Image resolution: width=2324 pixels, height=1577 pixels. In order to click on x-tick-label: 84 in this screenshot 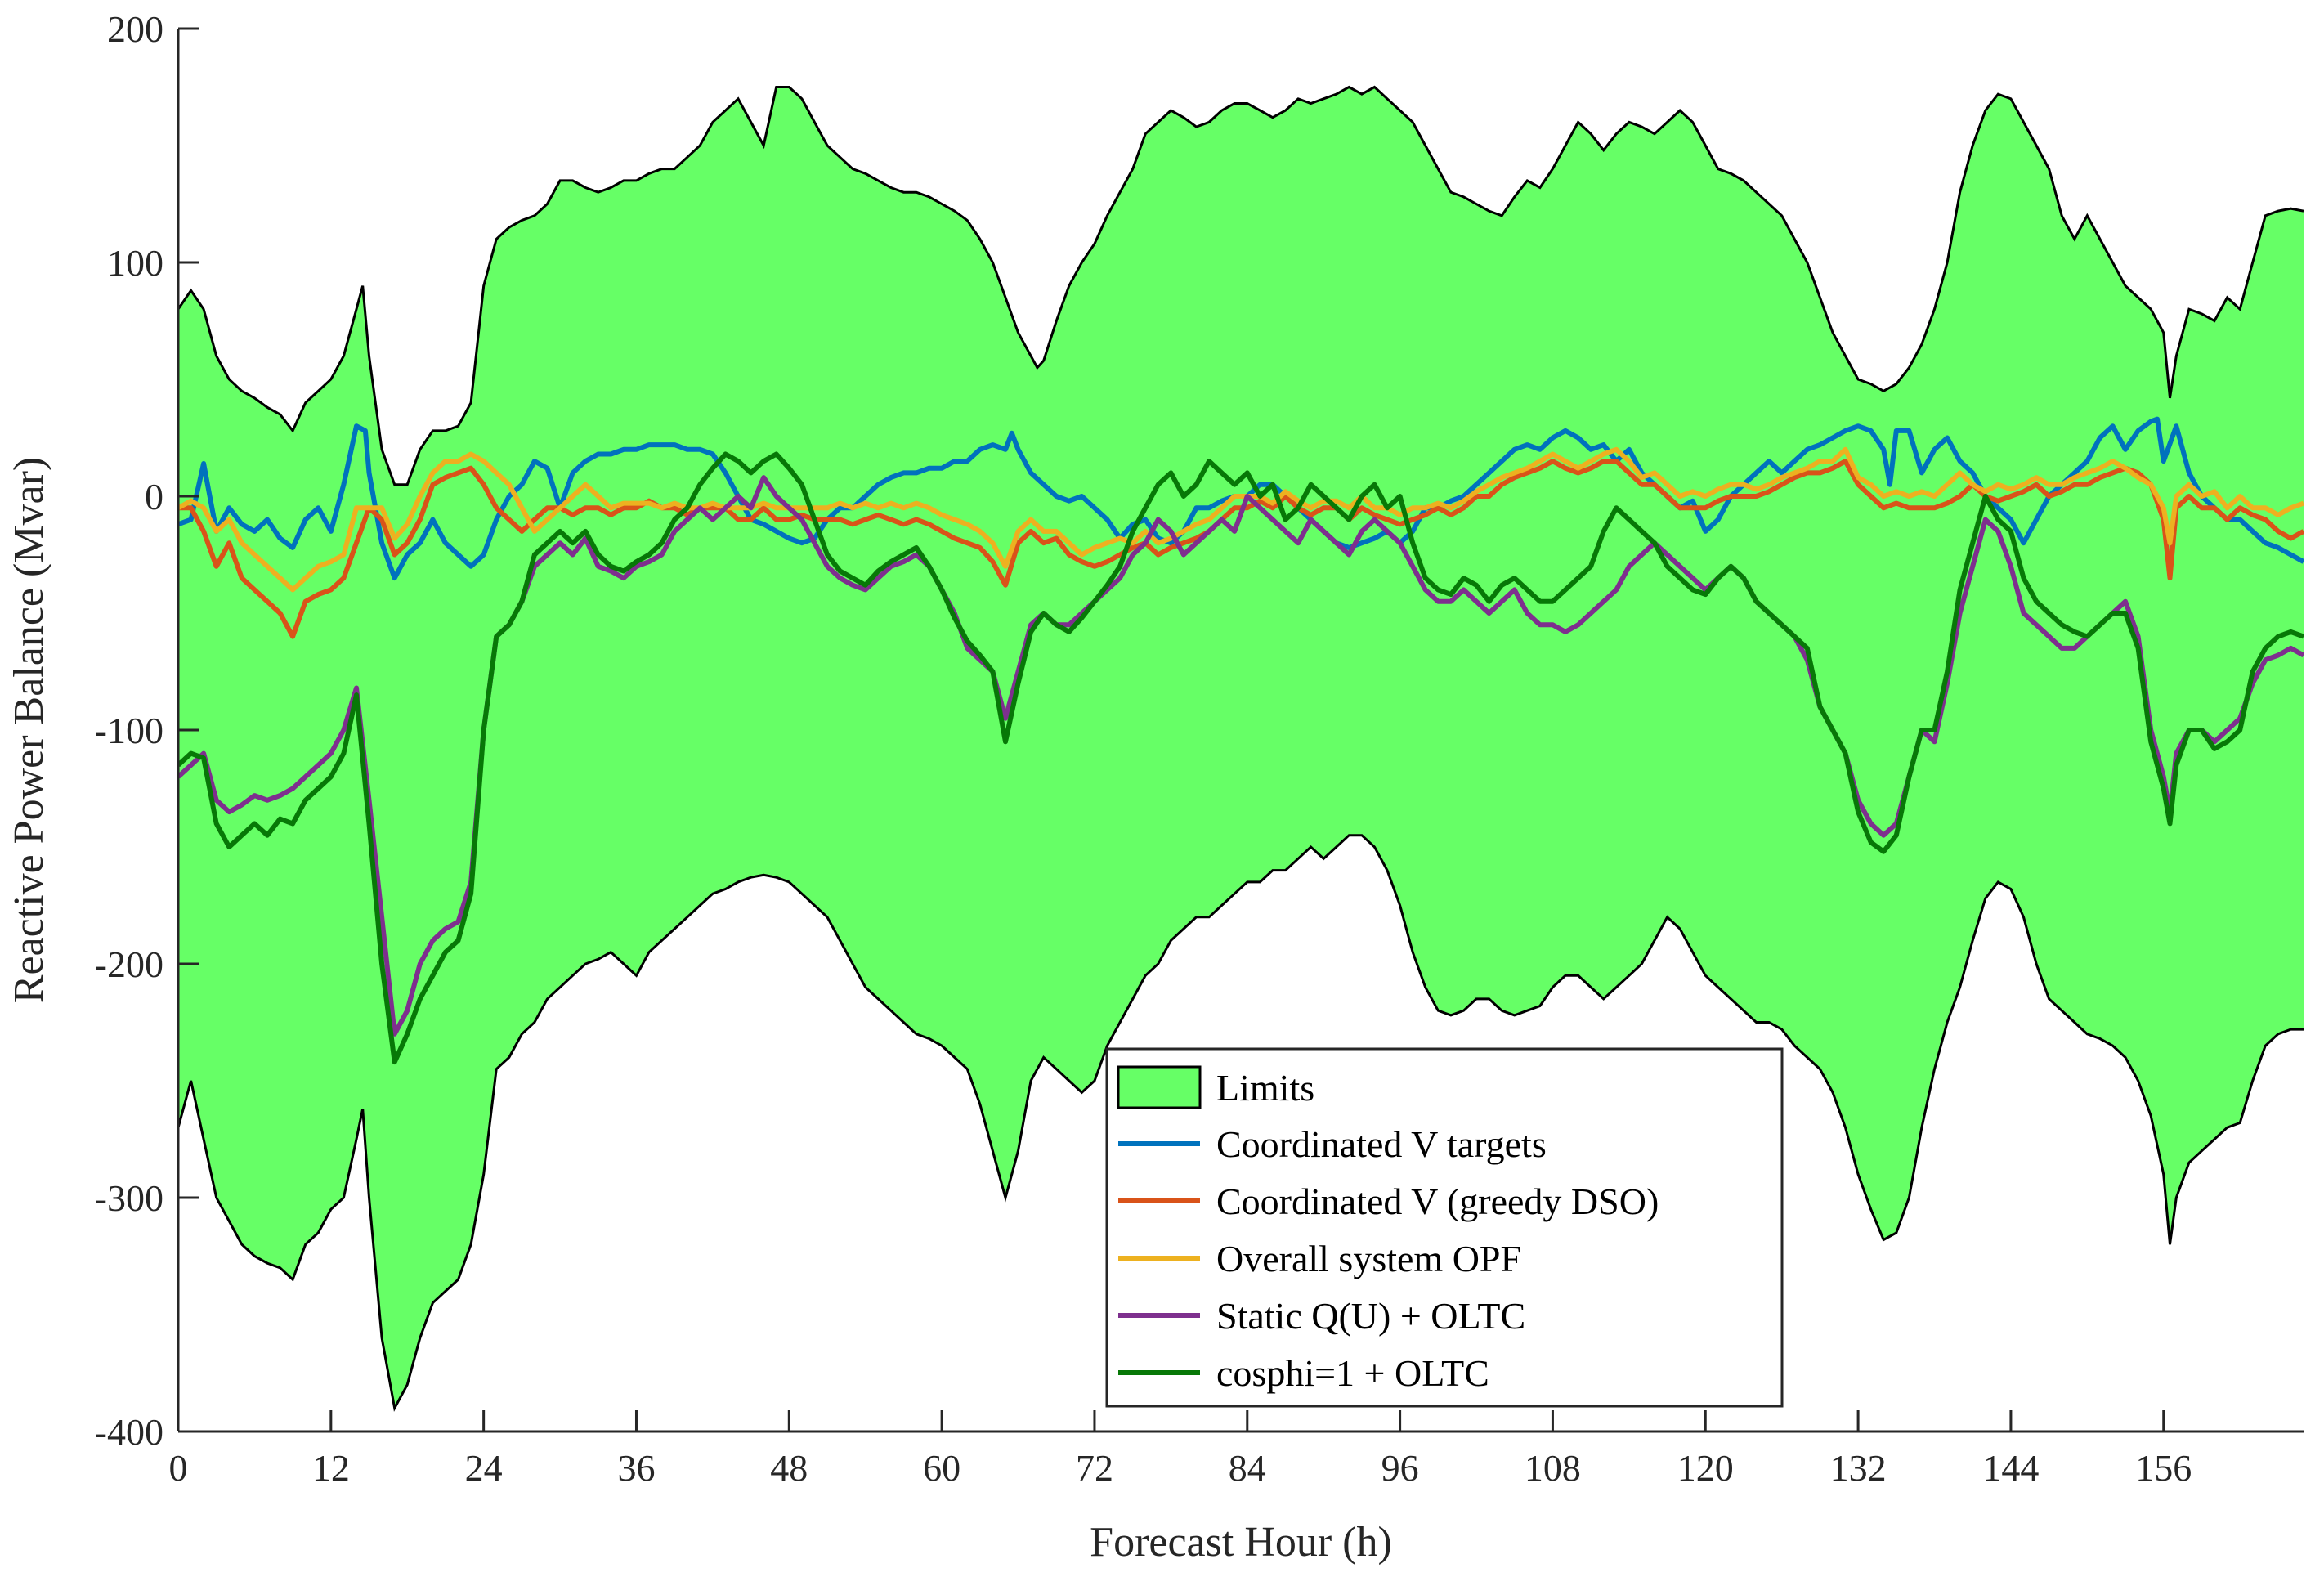, I will do `click(1247, 1468)`.